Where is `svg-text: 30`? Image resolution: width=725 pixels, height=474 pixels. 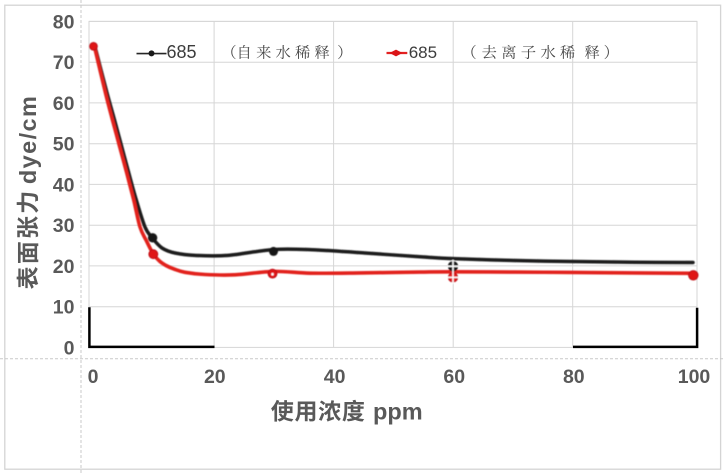 svg-text: 30 is located at coordinates (64, 226).